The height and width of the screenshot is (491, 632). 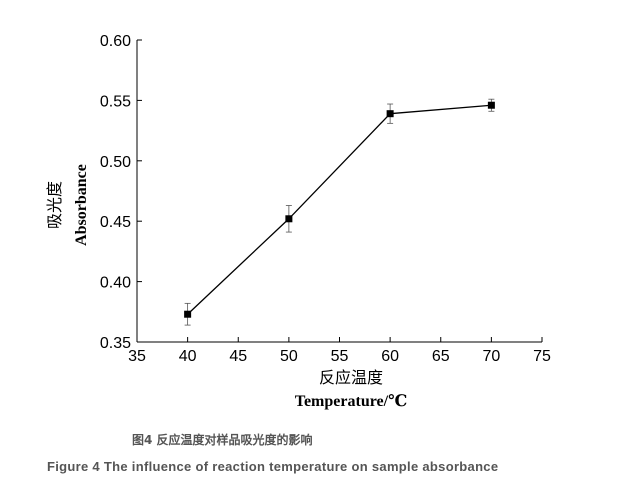 I want to click on x-tick-label: 65, so click(x=441, y=356).